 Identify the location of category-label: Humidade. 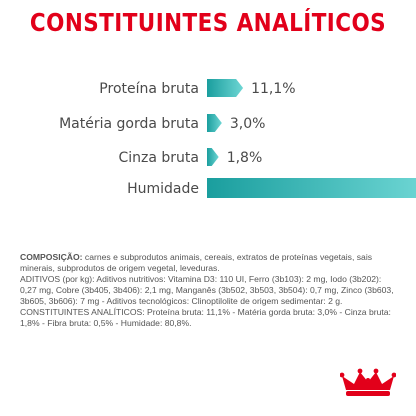
(163, 189).